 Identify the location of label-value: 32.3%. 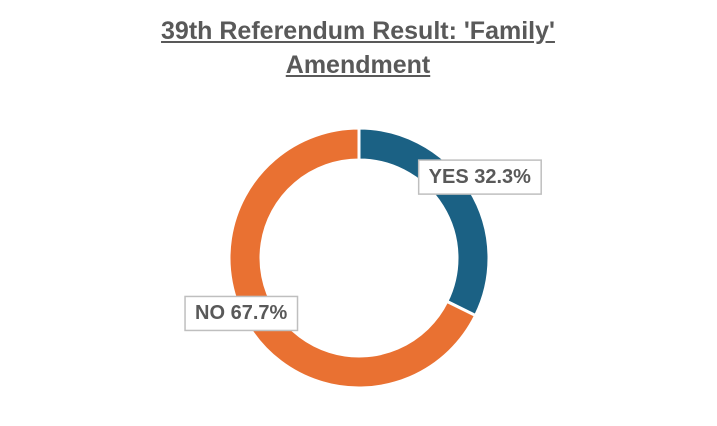
(502, 177).